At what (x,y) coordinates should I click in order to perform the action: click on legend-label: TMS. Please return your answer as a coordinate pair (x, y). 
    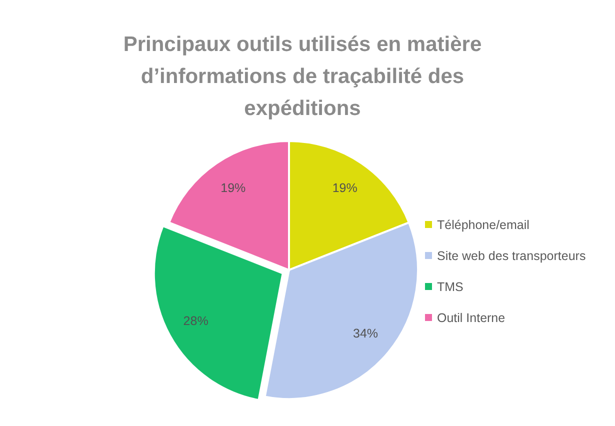
    Looking at the image, I should click on (450, 287).